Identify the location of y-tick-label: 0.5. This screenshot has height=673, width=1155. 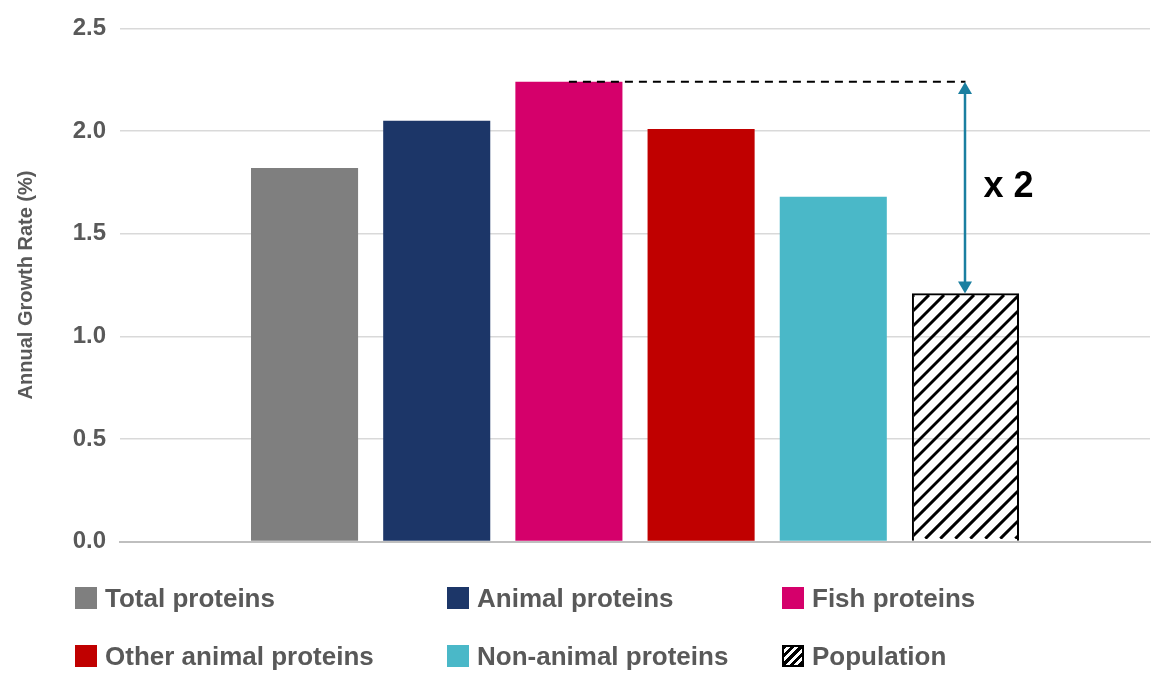
(89, 437).